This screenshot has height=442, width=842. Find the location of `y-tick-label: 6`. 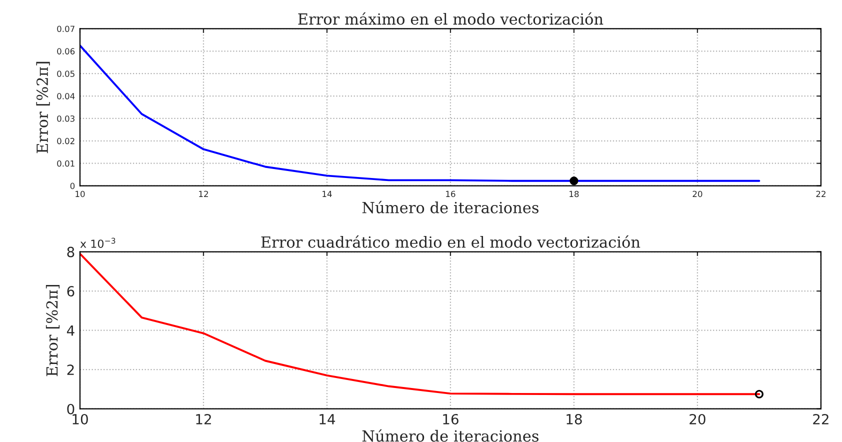

y-tick-label: 6 is located at coordinates (70, 291).